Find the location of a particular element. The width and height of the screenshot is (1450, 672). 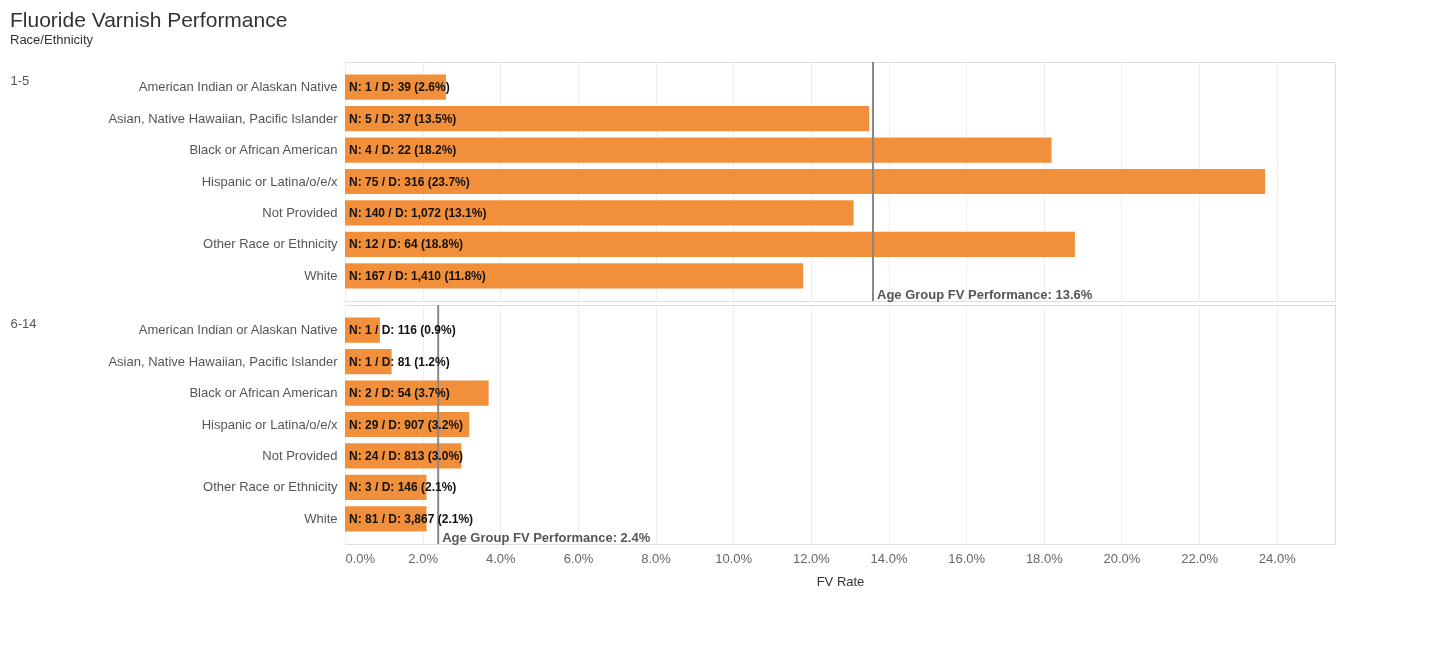

x-tick-label: 22.0% is located at coordinates (1200, 558).